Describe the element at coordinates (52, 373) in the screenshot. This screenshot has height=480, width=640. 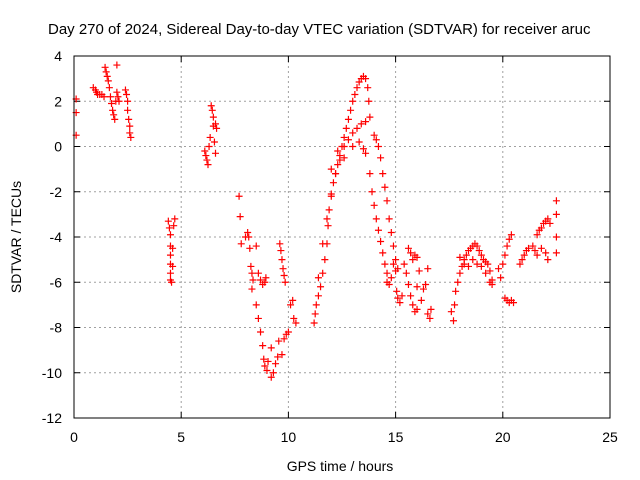
I see `y-tick-label: -10` at that location.